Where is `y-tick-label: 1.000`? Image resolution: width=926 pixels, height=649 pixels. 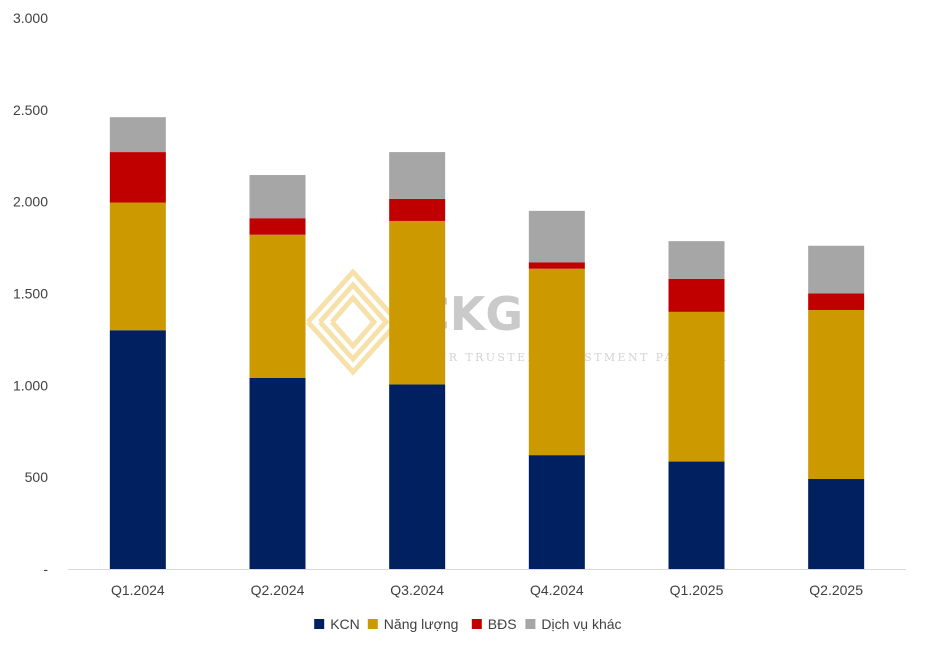 y-tick-label: 1.000 is located at coordinates (30, 385).